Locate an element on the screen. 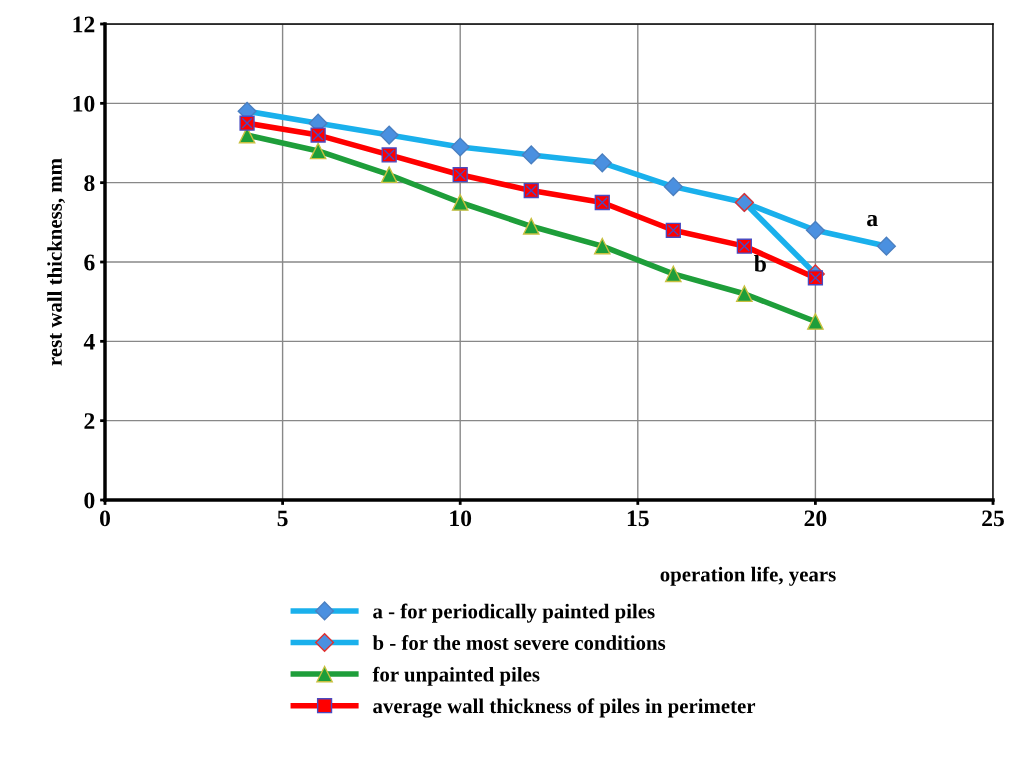  legend-label: for unpainted piles is located at coordinates (456, 676).